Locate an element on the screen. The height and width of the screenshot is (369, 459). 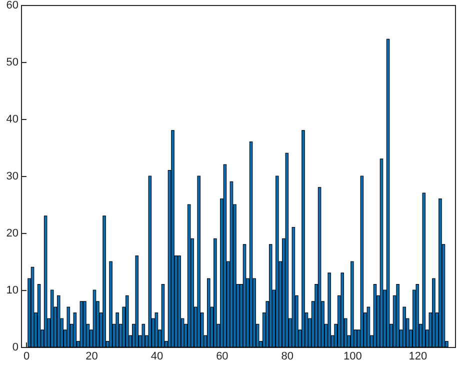
y-tick-label: 30 is located at coordinates (12, 176).